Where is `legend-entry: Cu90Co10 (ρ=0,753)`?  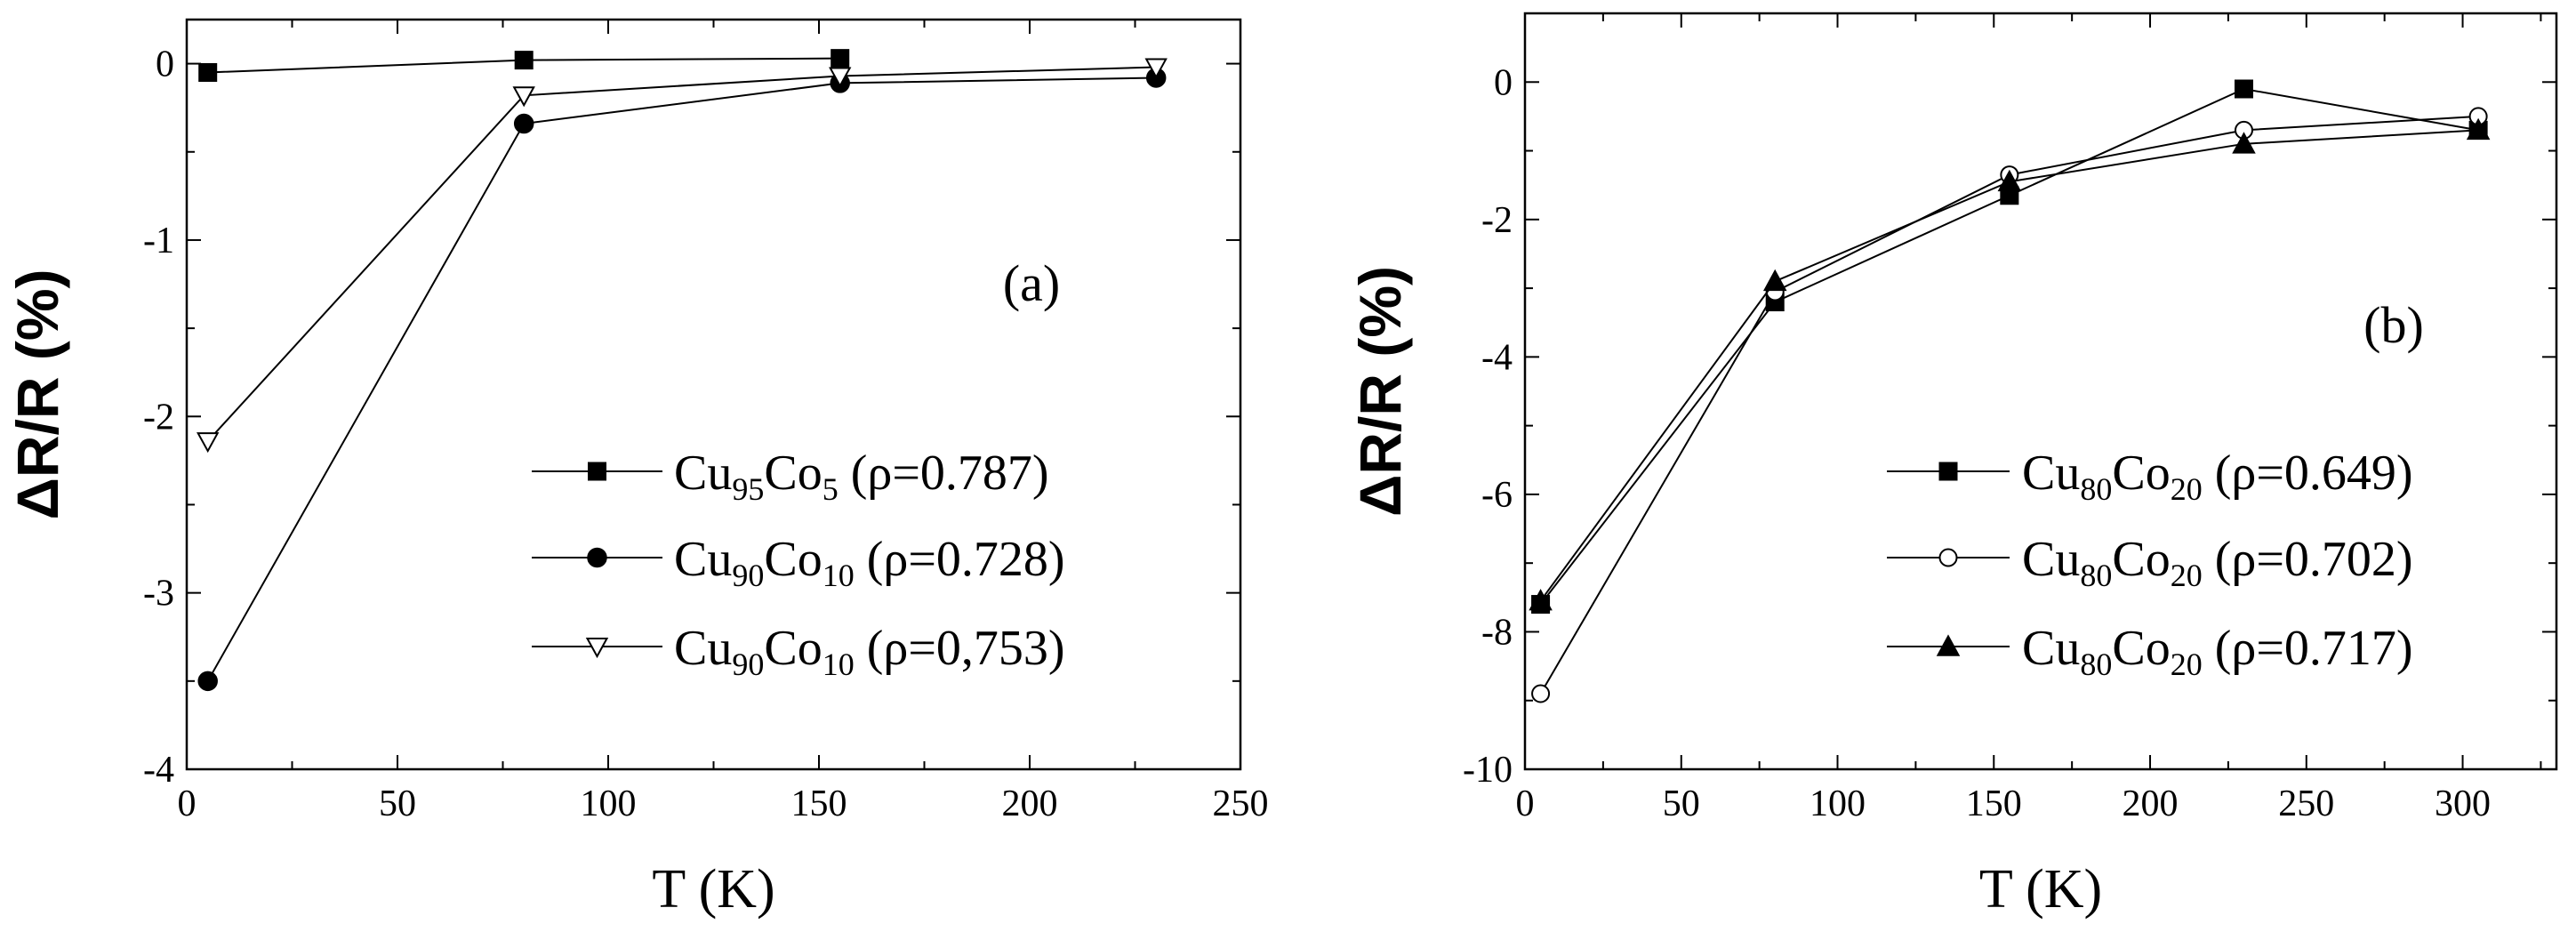 legend-entry: Cu90Co10 (ρ=0,753) is located at coordinates (798, 651).